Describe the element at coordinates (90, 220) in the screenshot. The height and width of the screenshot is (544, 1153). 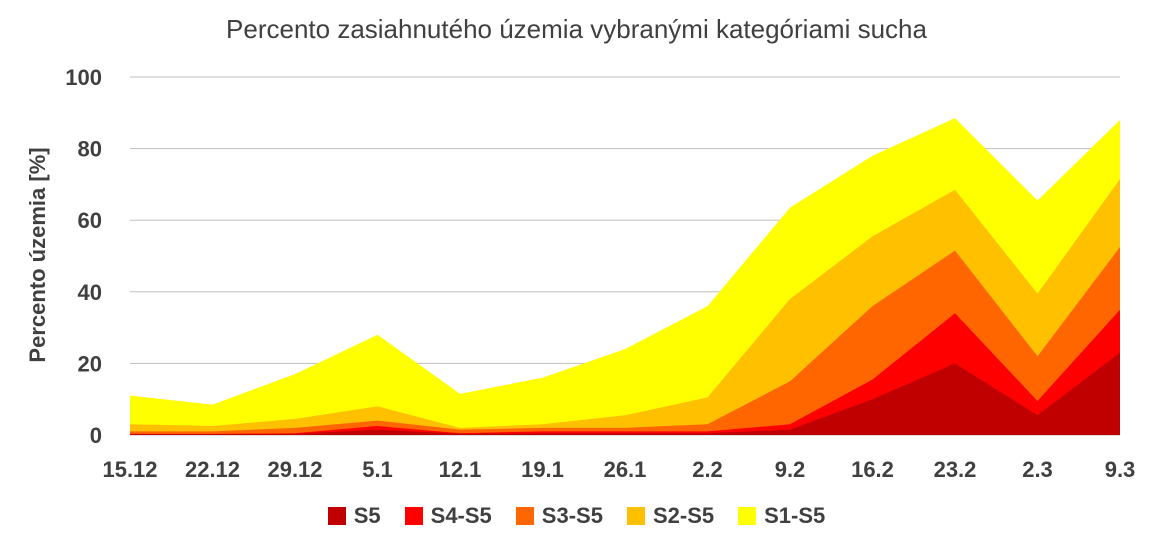
I see `y-tick-label: 60` at that location.